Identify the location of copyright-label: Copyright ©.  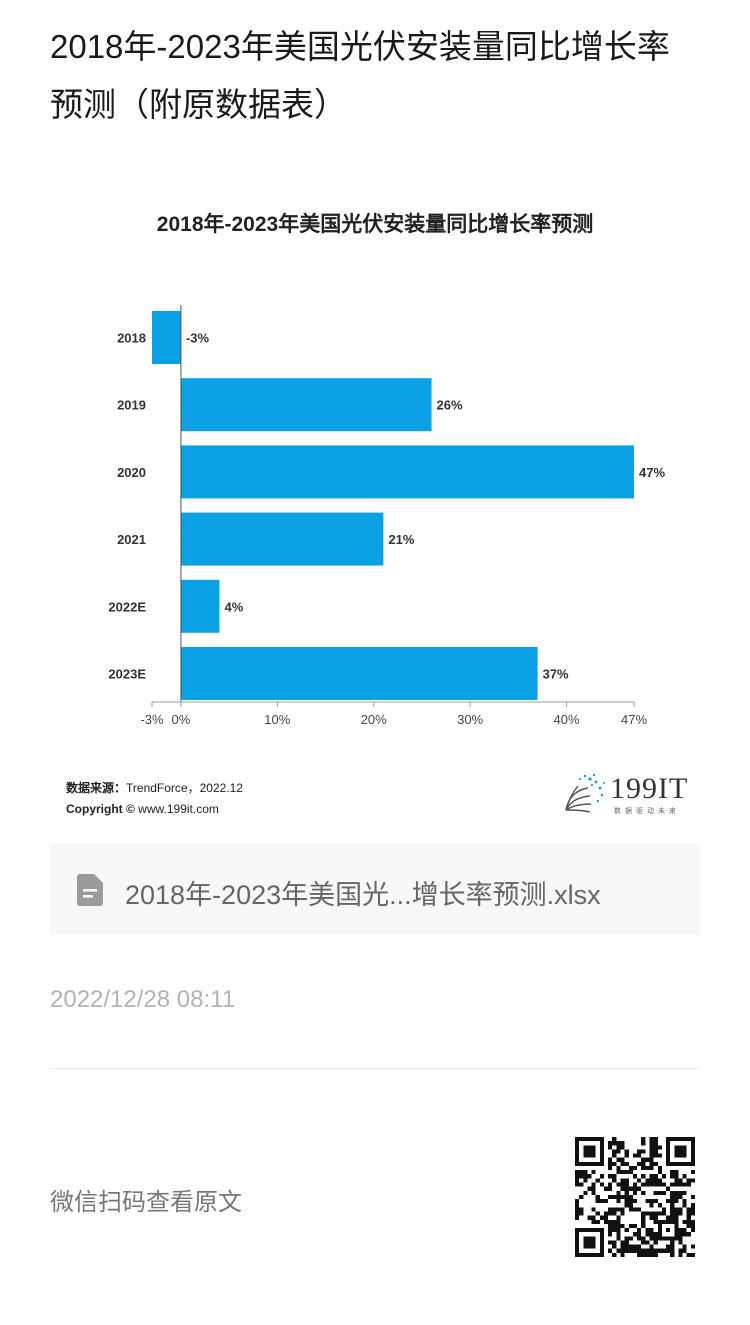
(100, 809).